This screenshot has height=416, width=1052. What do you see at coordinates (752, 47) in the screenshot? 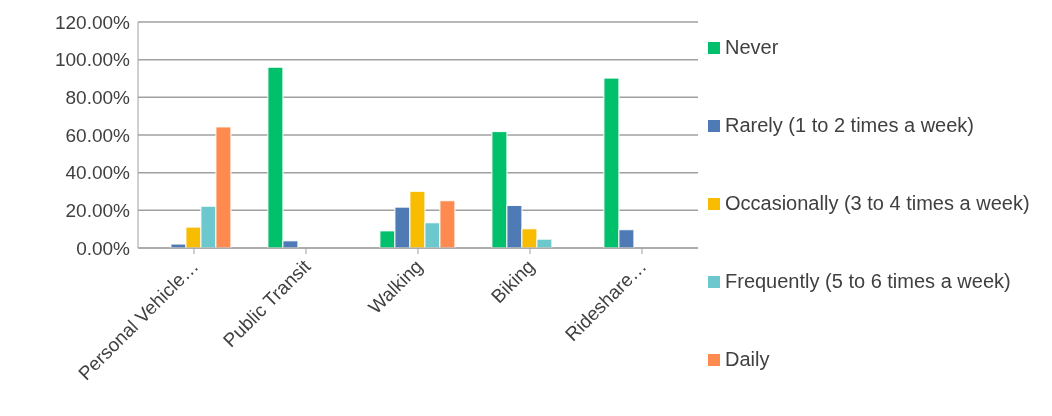
I see `legend-label: Never` at bounding box center [752, 47].